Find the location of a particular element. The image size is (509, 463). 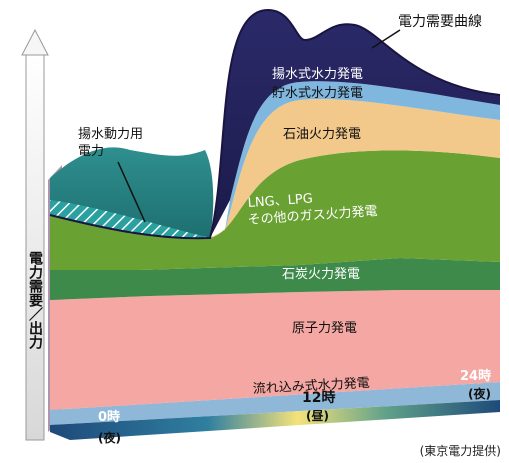

label-oil: 石油火力発電 is located at coordinates (322, 134).